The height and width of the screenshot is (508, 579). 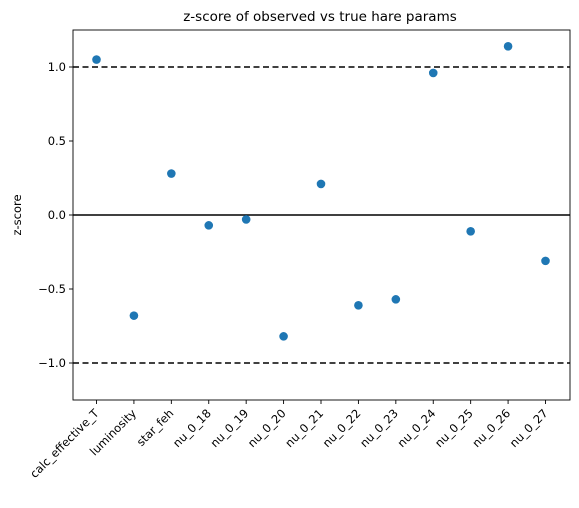 What do you see at coordinates (320, 17) in the screenshot?
I see `chart-title: z-score of observed vs true hare params` at bounding box center [320, 17].